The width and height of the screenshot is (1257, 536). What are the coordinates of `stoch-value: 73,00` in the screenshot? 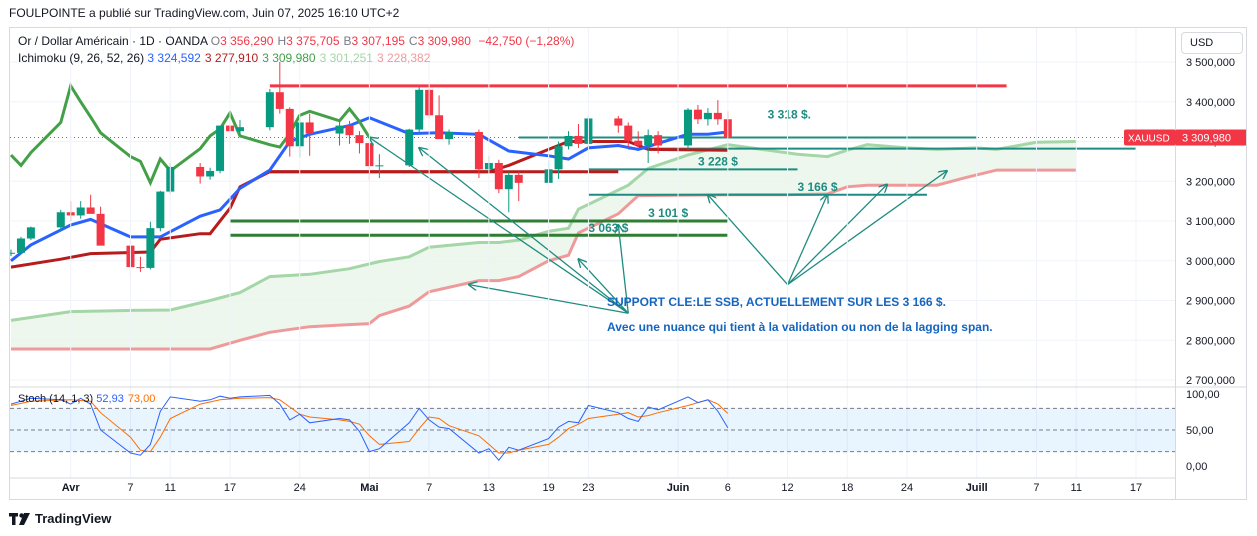 It's located at (141, 399).